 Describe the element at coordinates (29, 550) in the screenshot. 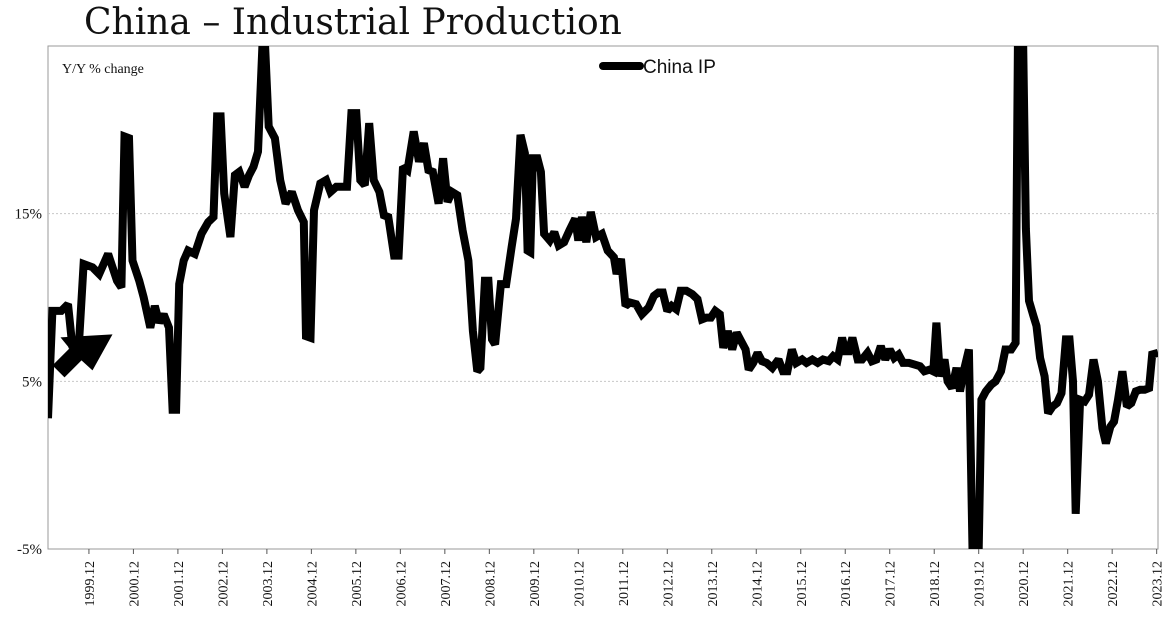

I see `y-tick-label: -5%` at that location.